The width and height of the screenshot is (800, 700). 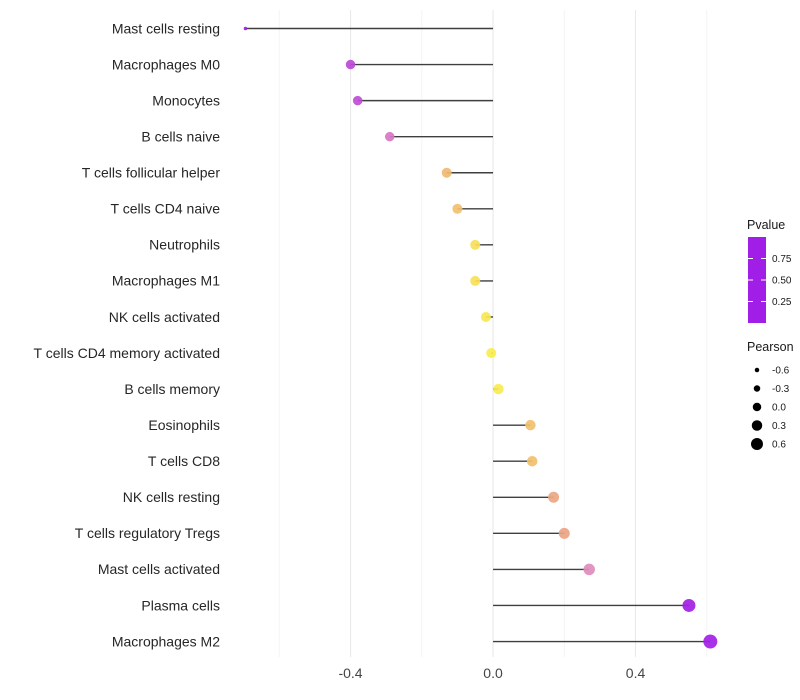 I want to click on pearson-size-legend: Pearson -0.6 -0.3 0.0 0.3 0.6, so click(x=770, y=395).